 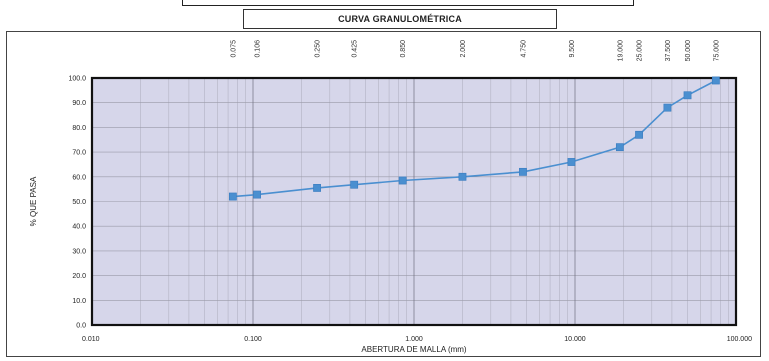 I want to click on sieve-label: 37.500, so click(x=668, y=51).